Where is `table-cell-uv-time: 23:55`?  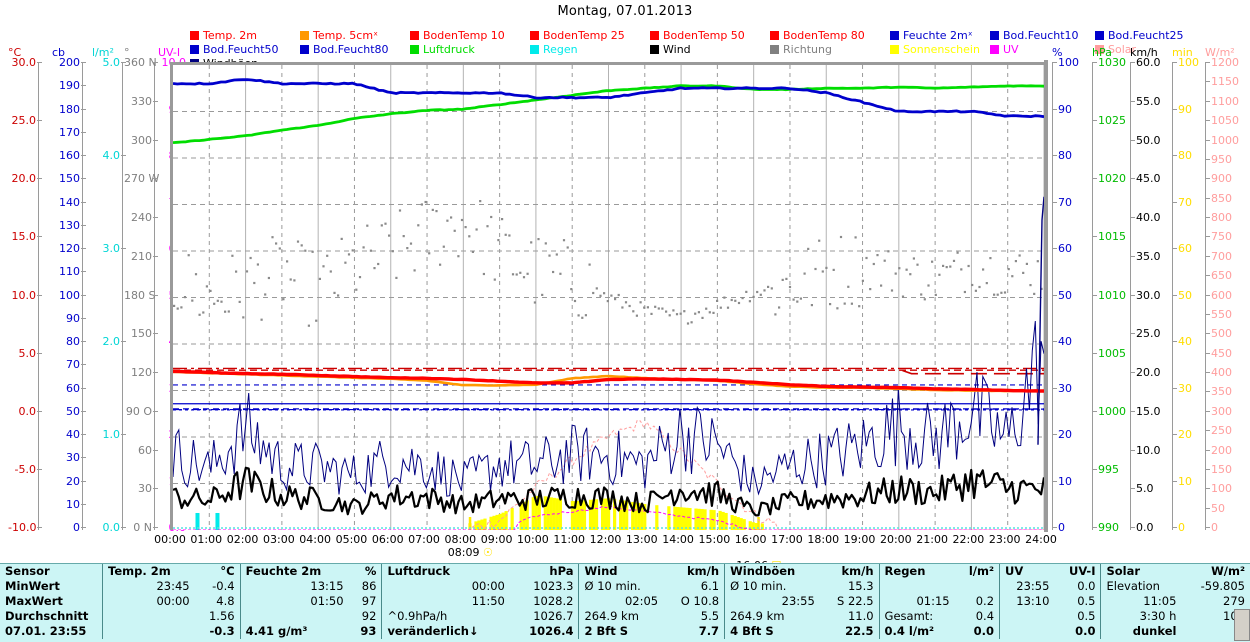 table-cell-uv-time: 23:55 is located at coordinates (1027, 586).